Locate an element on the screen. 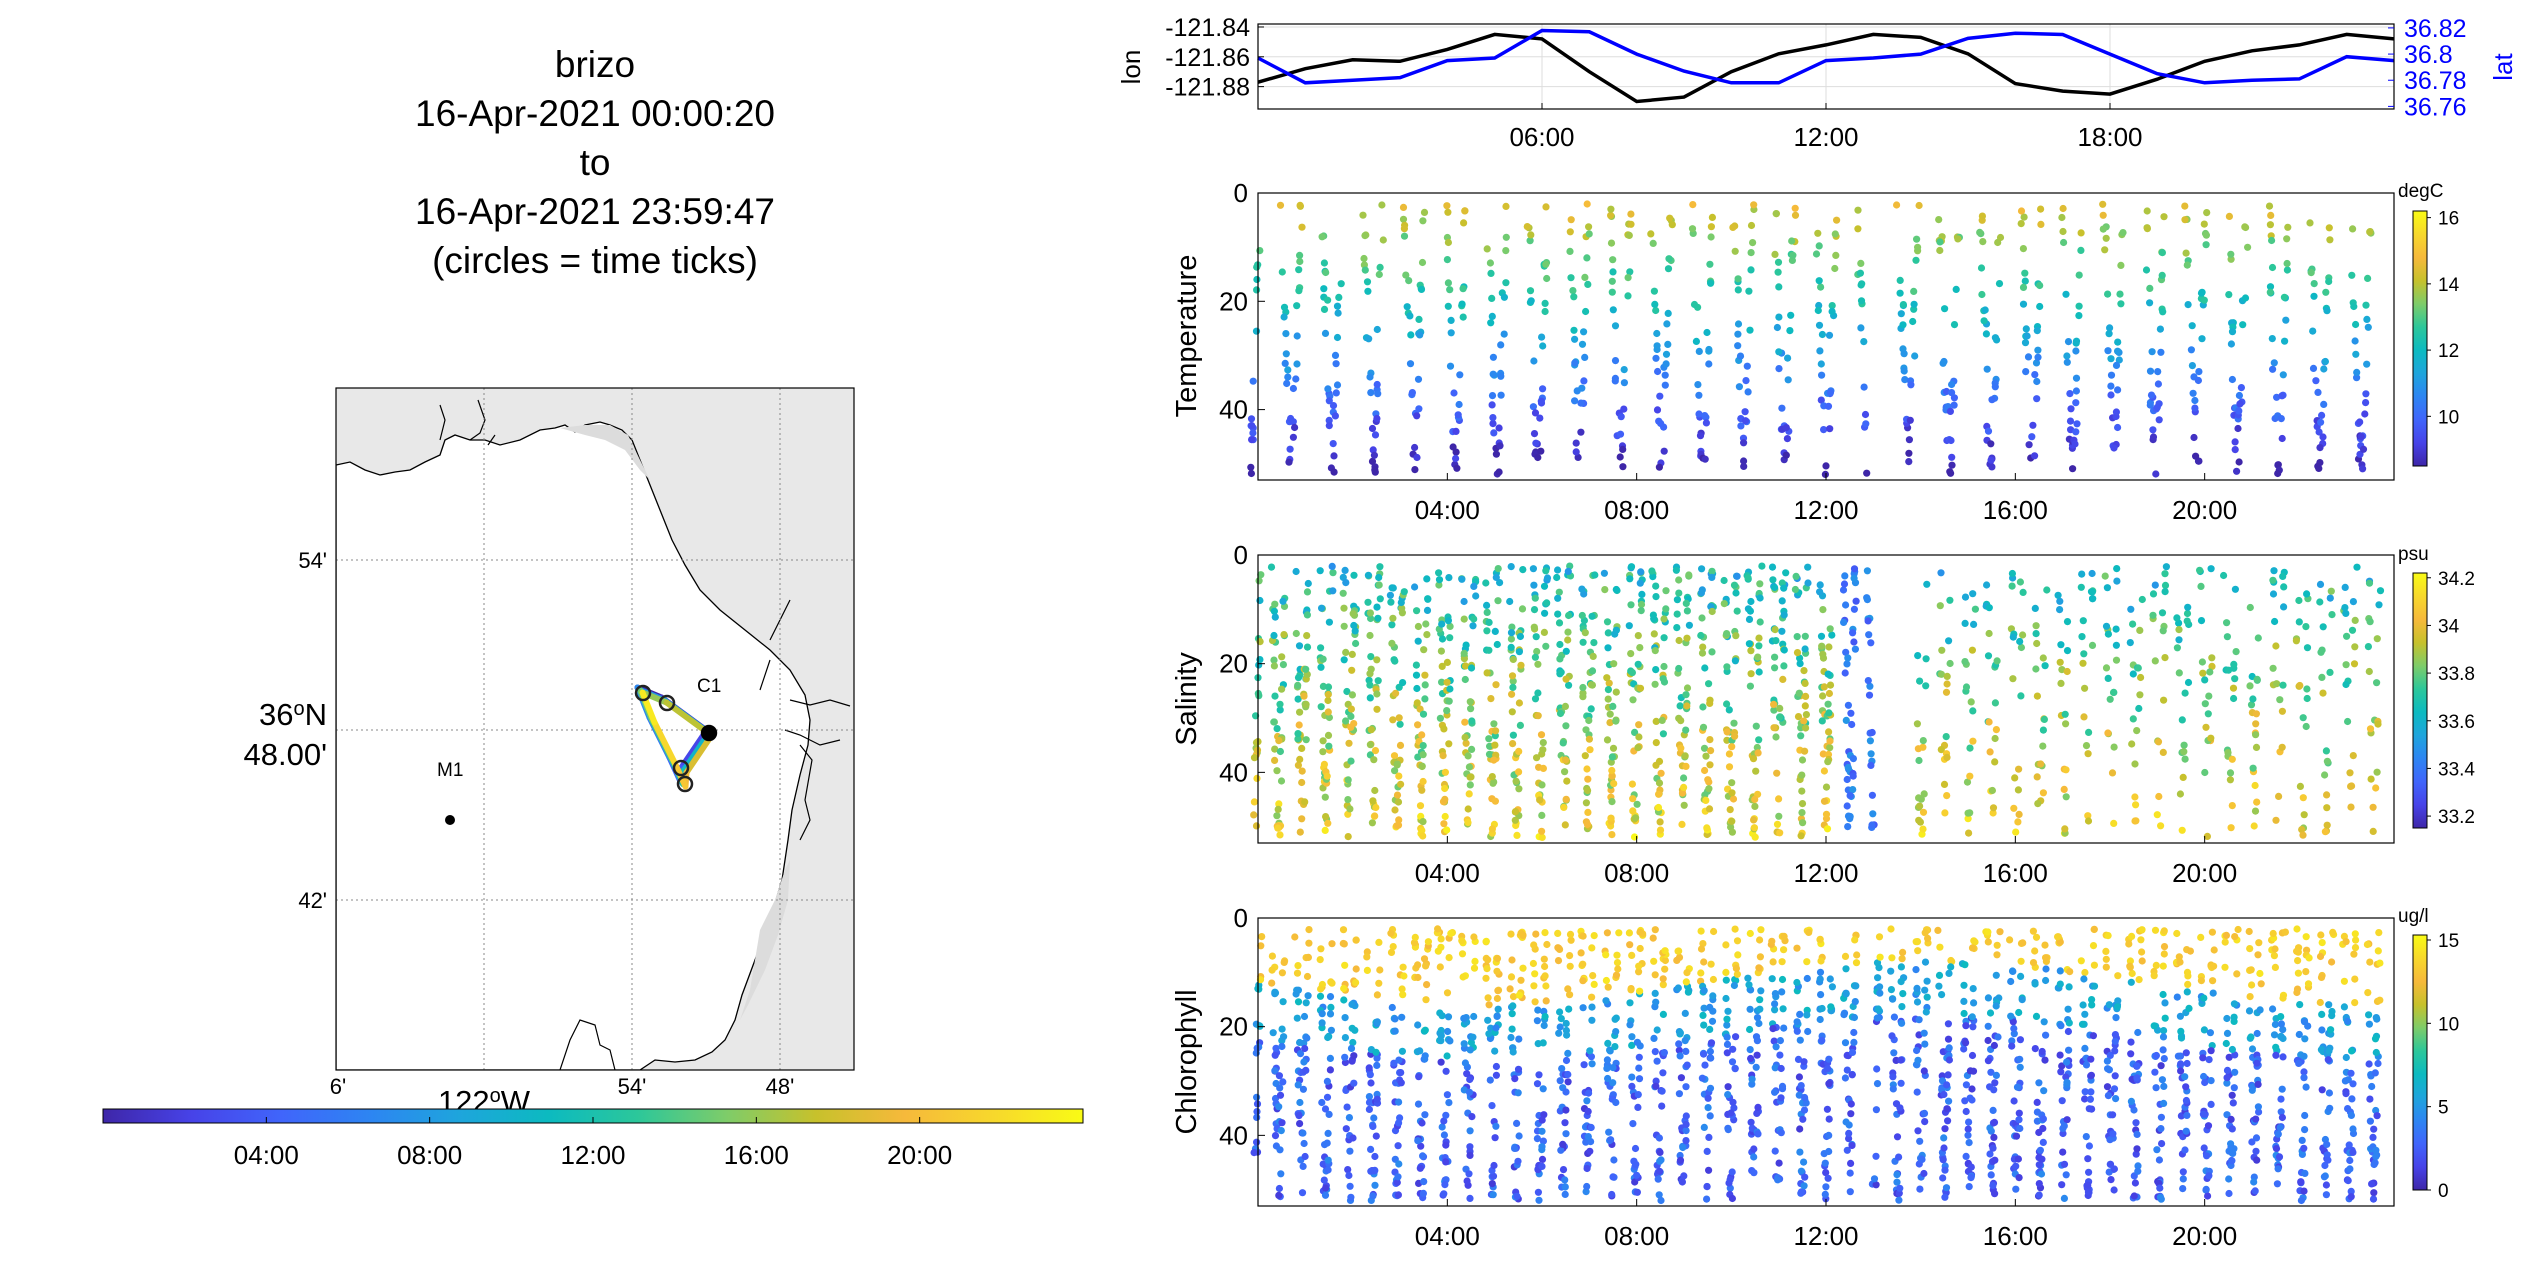  temperature-colorbar is located at coordinates (2420, 338).